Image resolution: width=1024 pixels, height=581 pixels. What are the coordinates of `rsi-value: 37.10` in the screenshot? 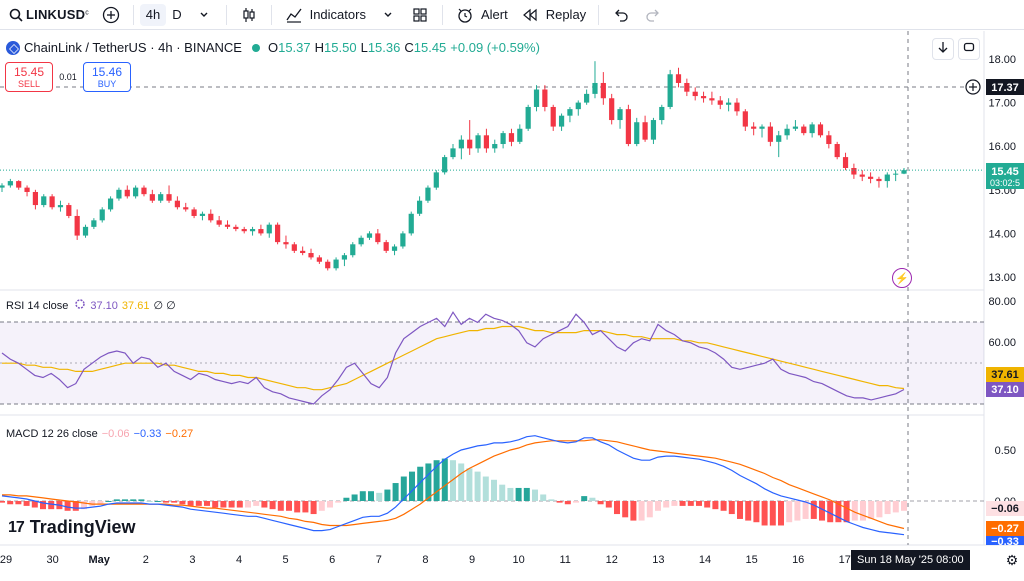 It's located at (104, 305).